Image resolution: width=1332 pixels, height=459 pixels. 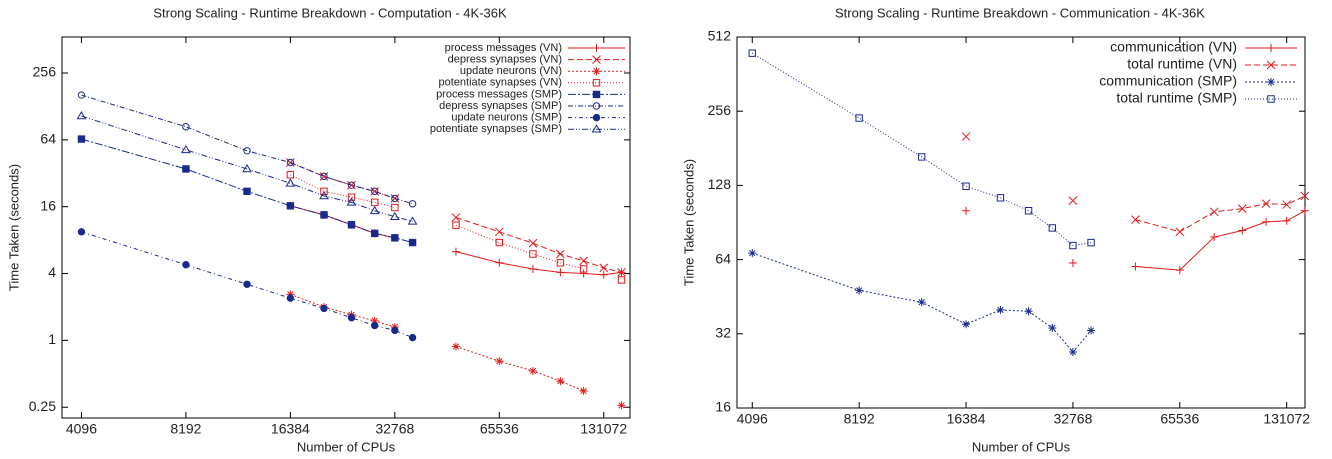 I want to click on y-tick-label: 16, so click(x=723, y=407).